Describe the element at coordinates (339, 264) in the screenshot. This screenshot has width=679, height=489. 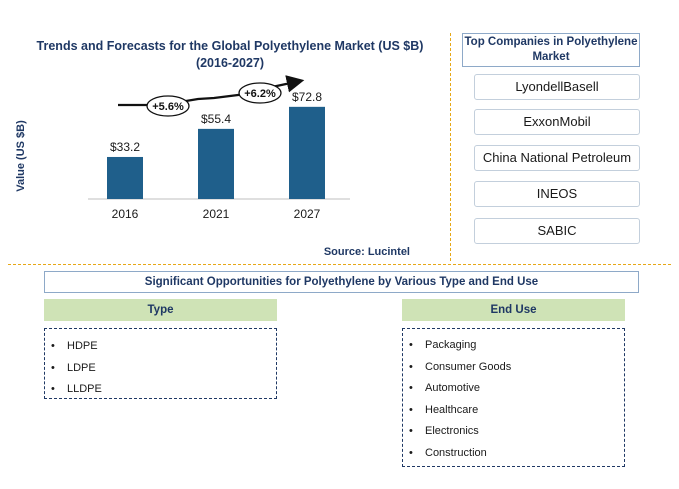
I see `horizontal-divider` at that location.